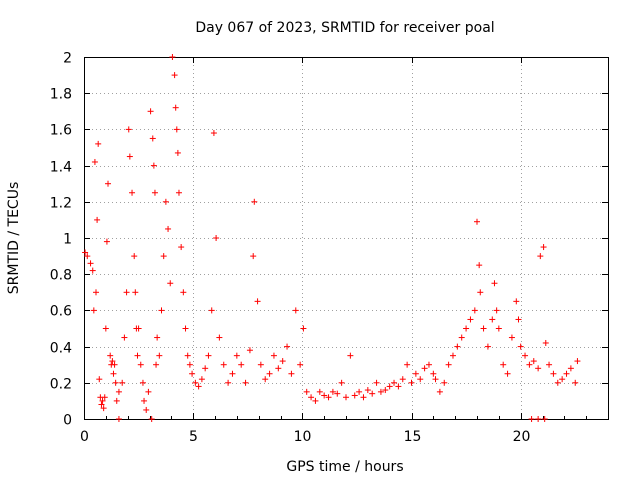 Image resolution: width=640 pixels, height=480 pixels. Describe the element at coordinates (61, 312) in the screenshot. I see `y-tick-label: 0.6` at that location.